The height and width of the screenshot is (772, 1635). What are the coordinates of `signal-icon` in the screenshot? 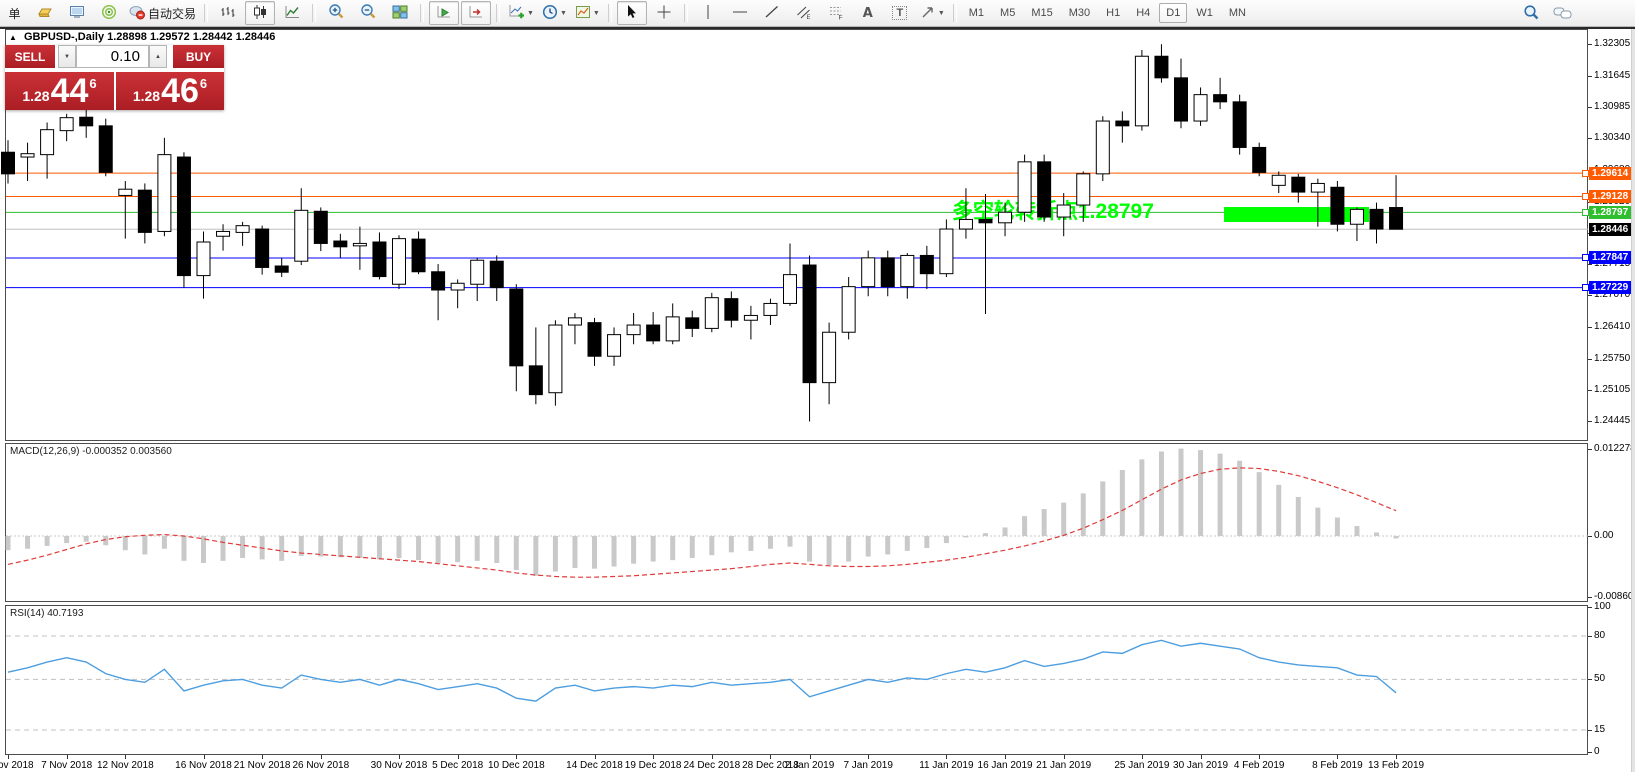 It's located at (109, 13).